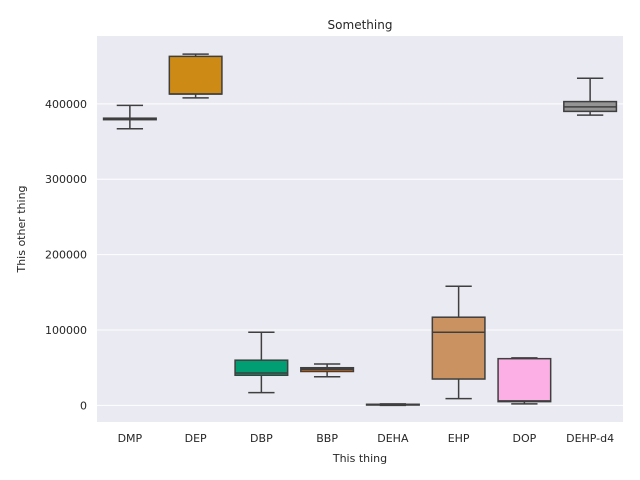 Image resolution: width=640 pixels, height=480 pixels. Describe the element at coordinates (83, 405) in the screenshot. I see `y-tick-label: 0` at that location.